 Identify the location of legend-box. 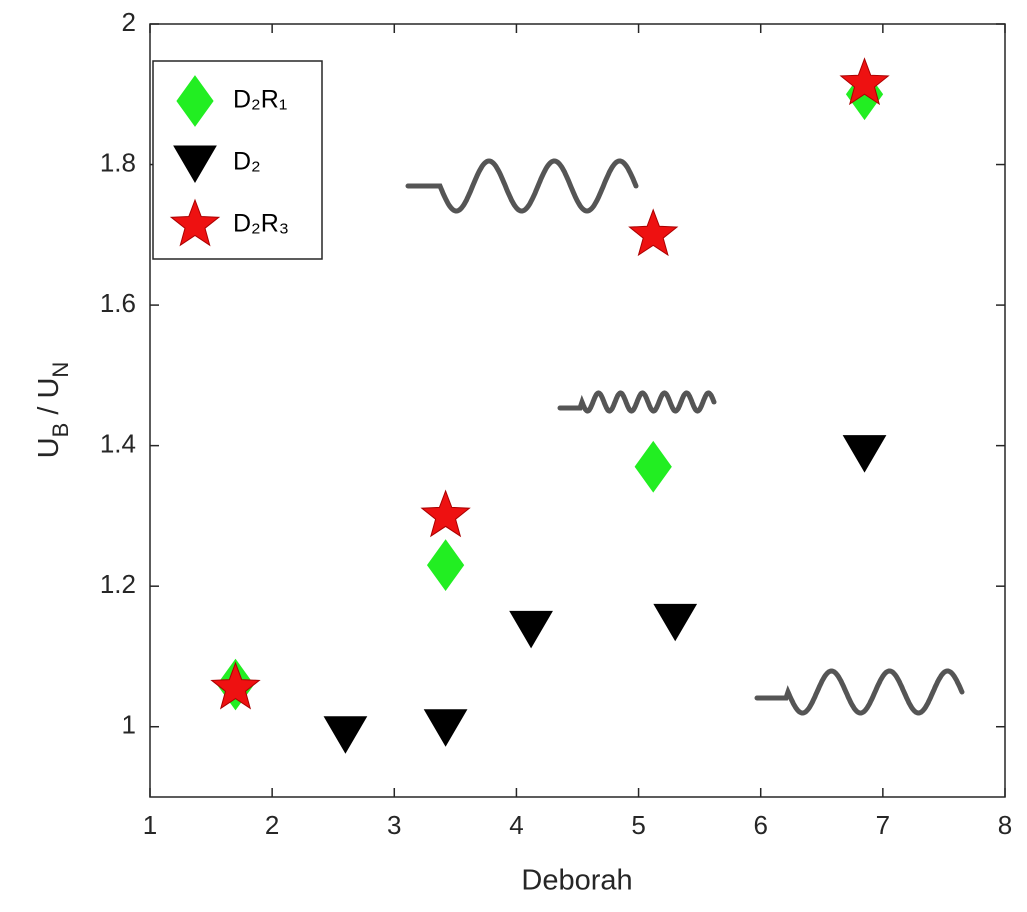
(237, 160).